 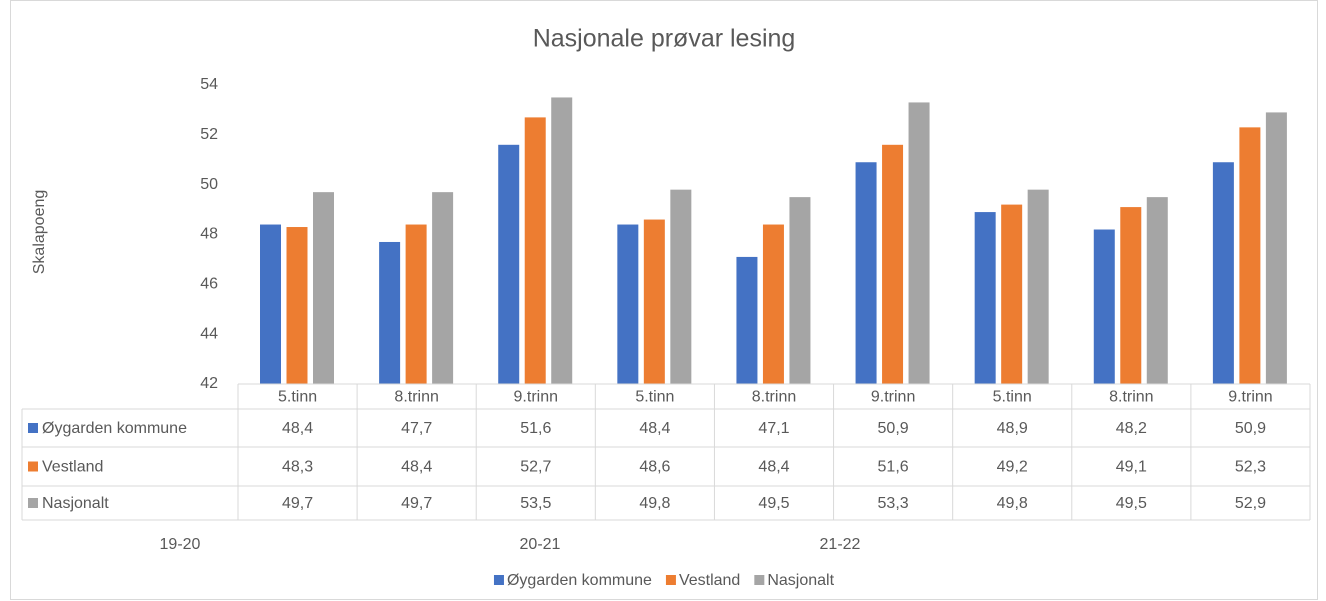 I want to click on data-label: 52,3, so click(x=1250, y=467).